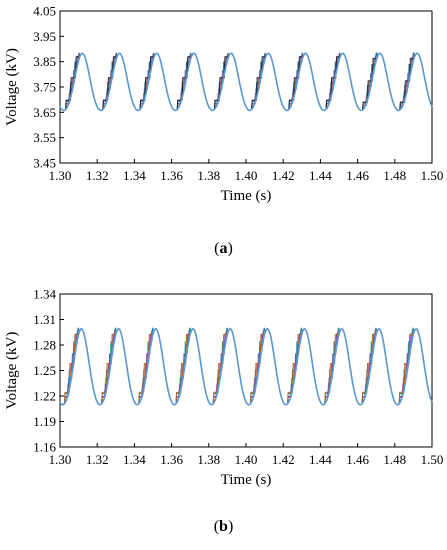 Image resolution: width=447 pixels, height=550 pixels. I want to click on chart-b-y-axis-title: Voltage (kV), so click(12, 371).